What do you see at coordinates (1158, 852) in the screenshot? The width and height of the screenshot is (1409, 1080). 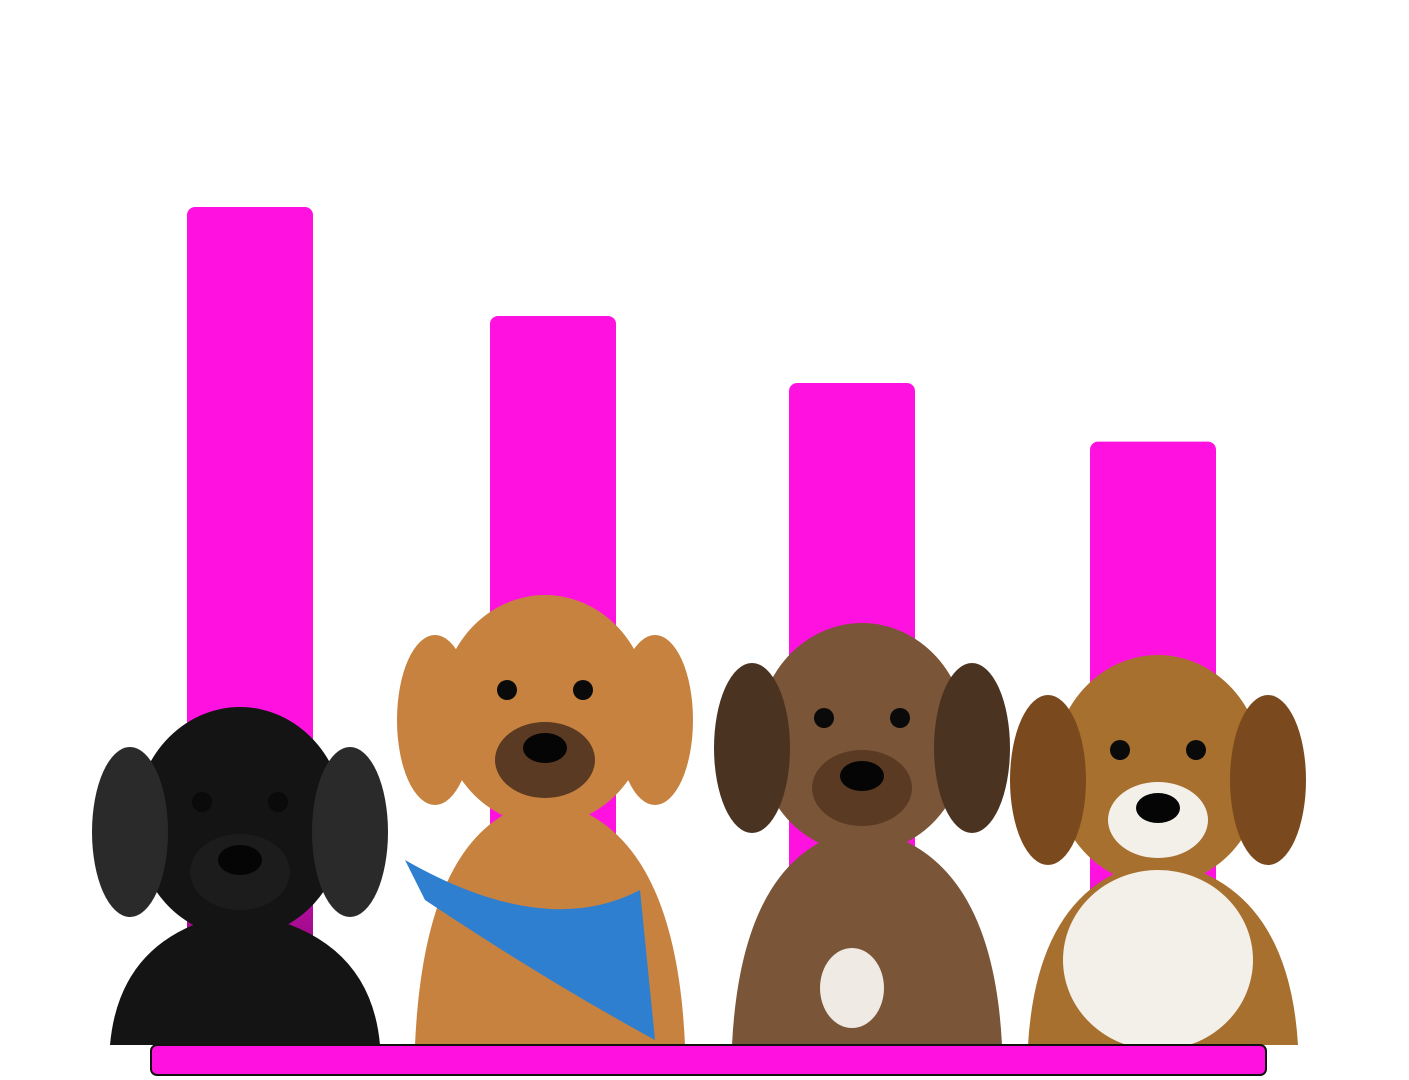 I see `beagle-puppy-icon` at bounding box center [1158, 852].